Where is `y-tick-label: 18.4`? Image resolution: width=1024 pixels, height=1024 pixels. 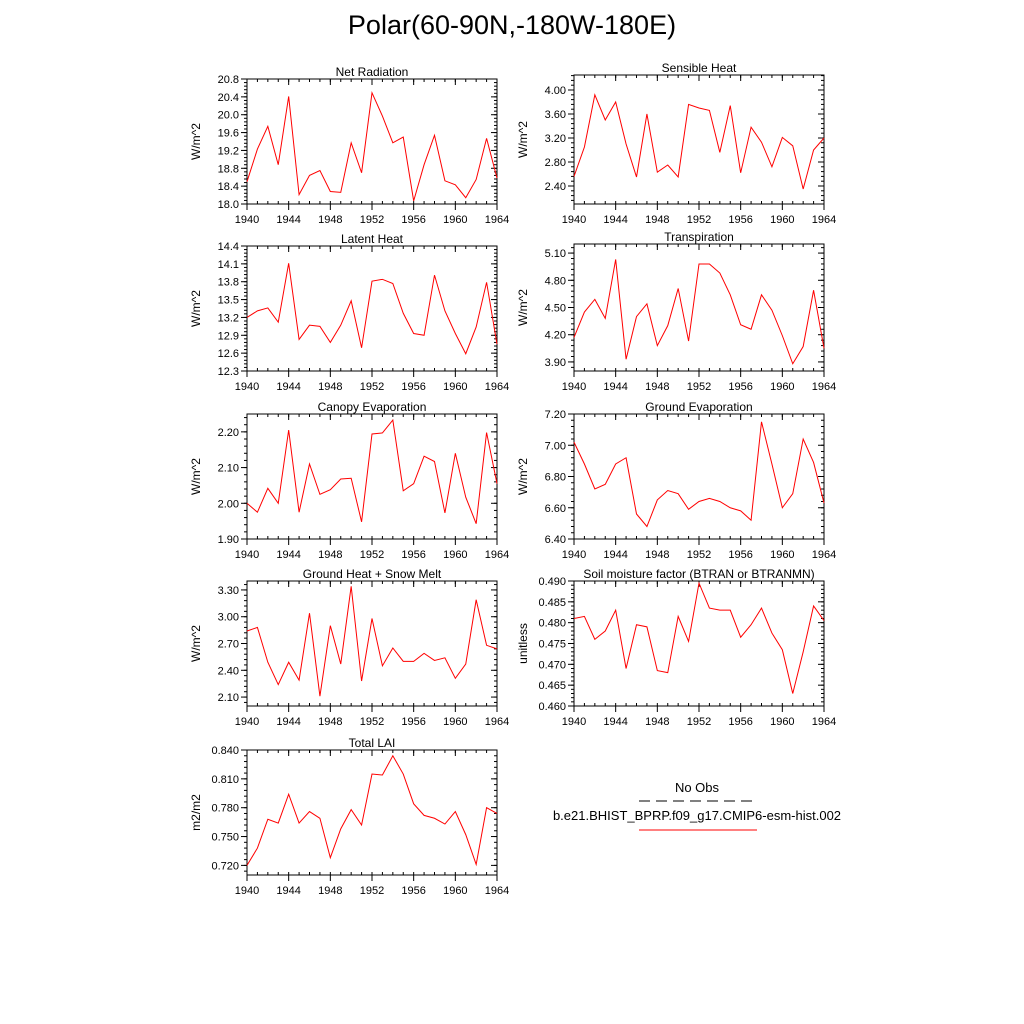 y-tick-label: 18.4 is located at coordinates (228, 187).